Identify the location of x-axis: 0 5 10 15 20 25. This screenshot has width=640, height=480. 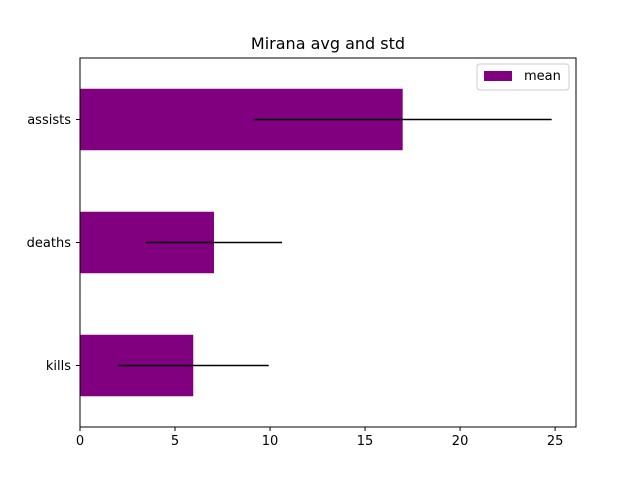
(320, 438).